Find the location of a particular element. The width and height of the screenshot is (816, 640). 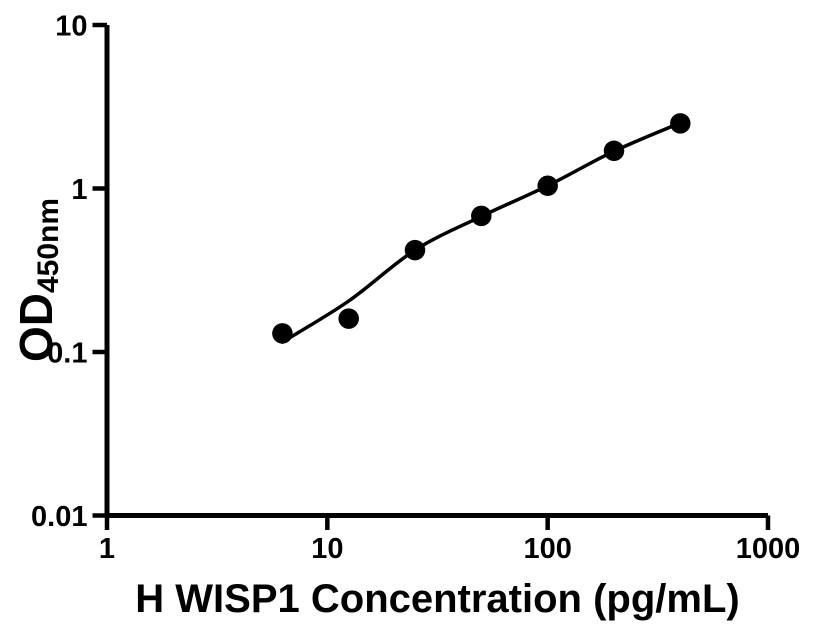

x-tick-label: 10 is located at coordinates (327, 549).